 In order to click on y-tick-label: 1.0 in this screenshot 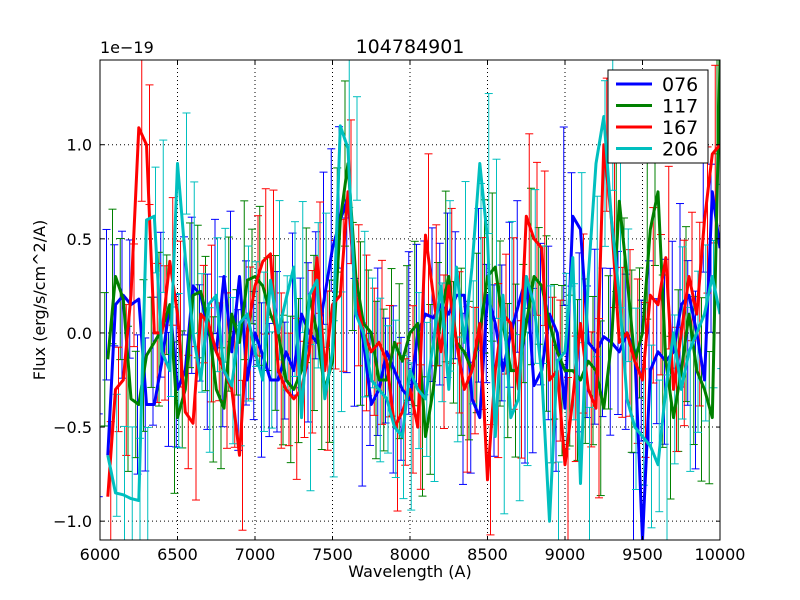, I will do `click(79, 145)`.